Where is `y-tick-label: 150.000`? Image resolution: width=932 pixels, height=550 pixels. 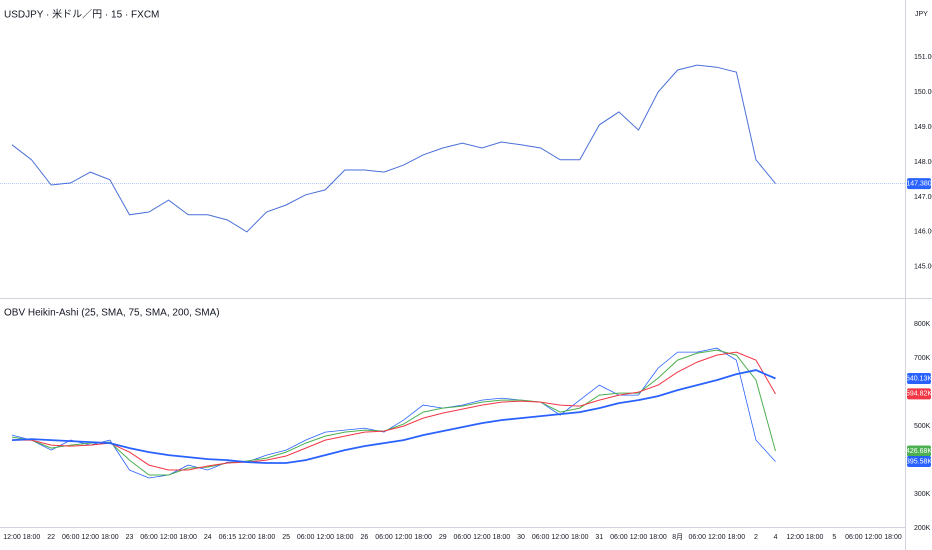 y-tick-label: 150.000 is located at coordinates (923, 92).